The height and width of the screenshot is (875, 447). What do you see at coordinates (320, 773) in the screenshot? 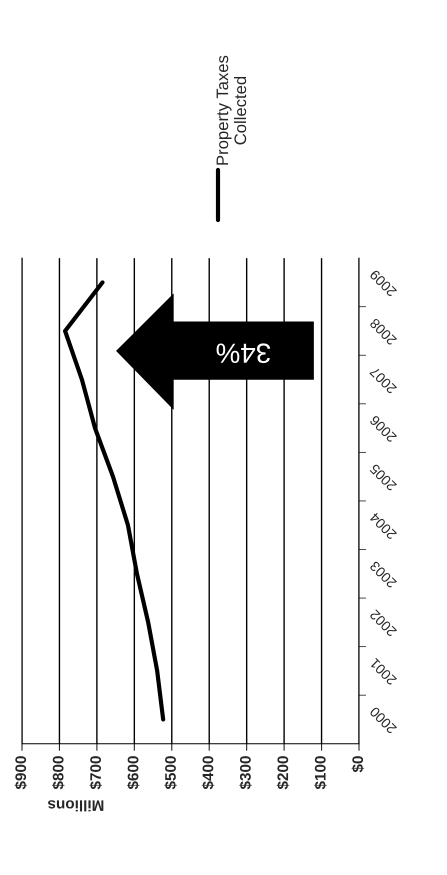
I see `x-tick-label: $100` at bounding box center [320, 773].